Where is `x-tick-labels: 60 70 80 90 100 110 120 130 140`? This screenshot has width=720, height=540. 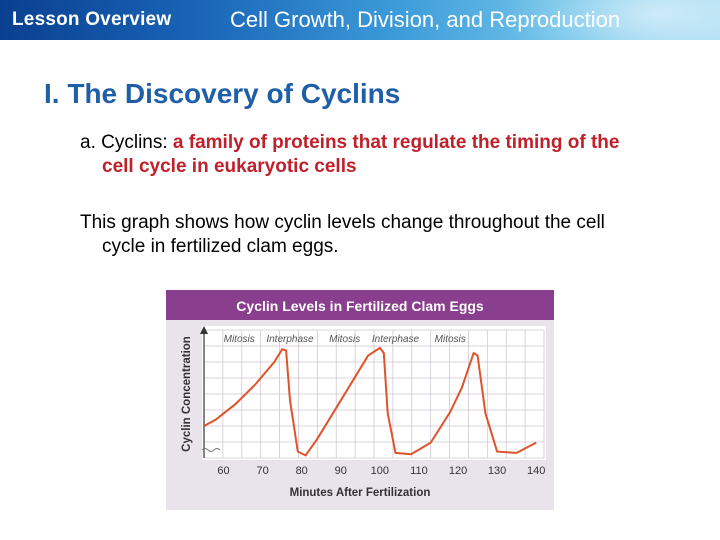 x-tick-labels: 60 70 80 90 100 110 120 130 140 is located at coordinates (381, 471).